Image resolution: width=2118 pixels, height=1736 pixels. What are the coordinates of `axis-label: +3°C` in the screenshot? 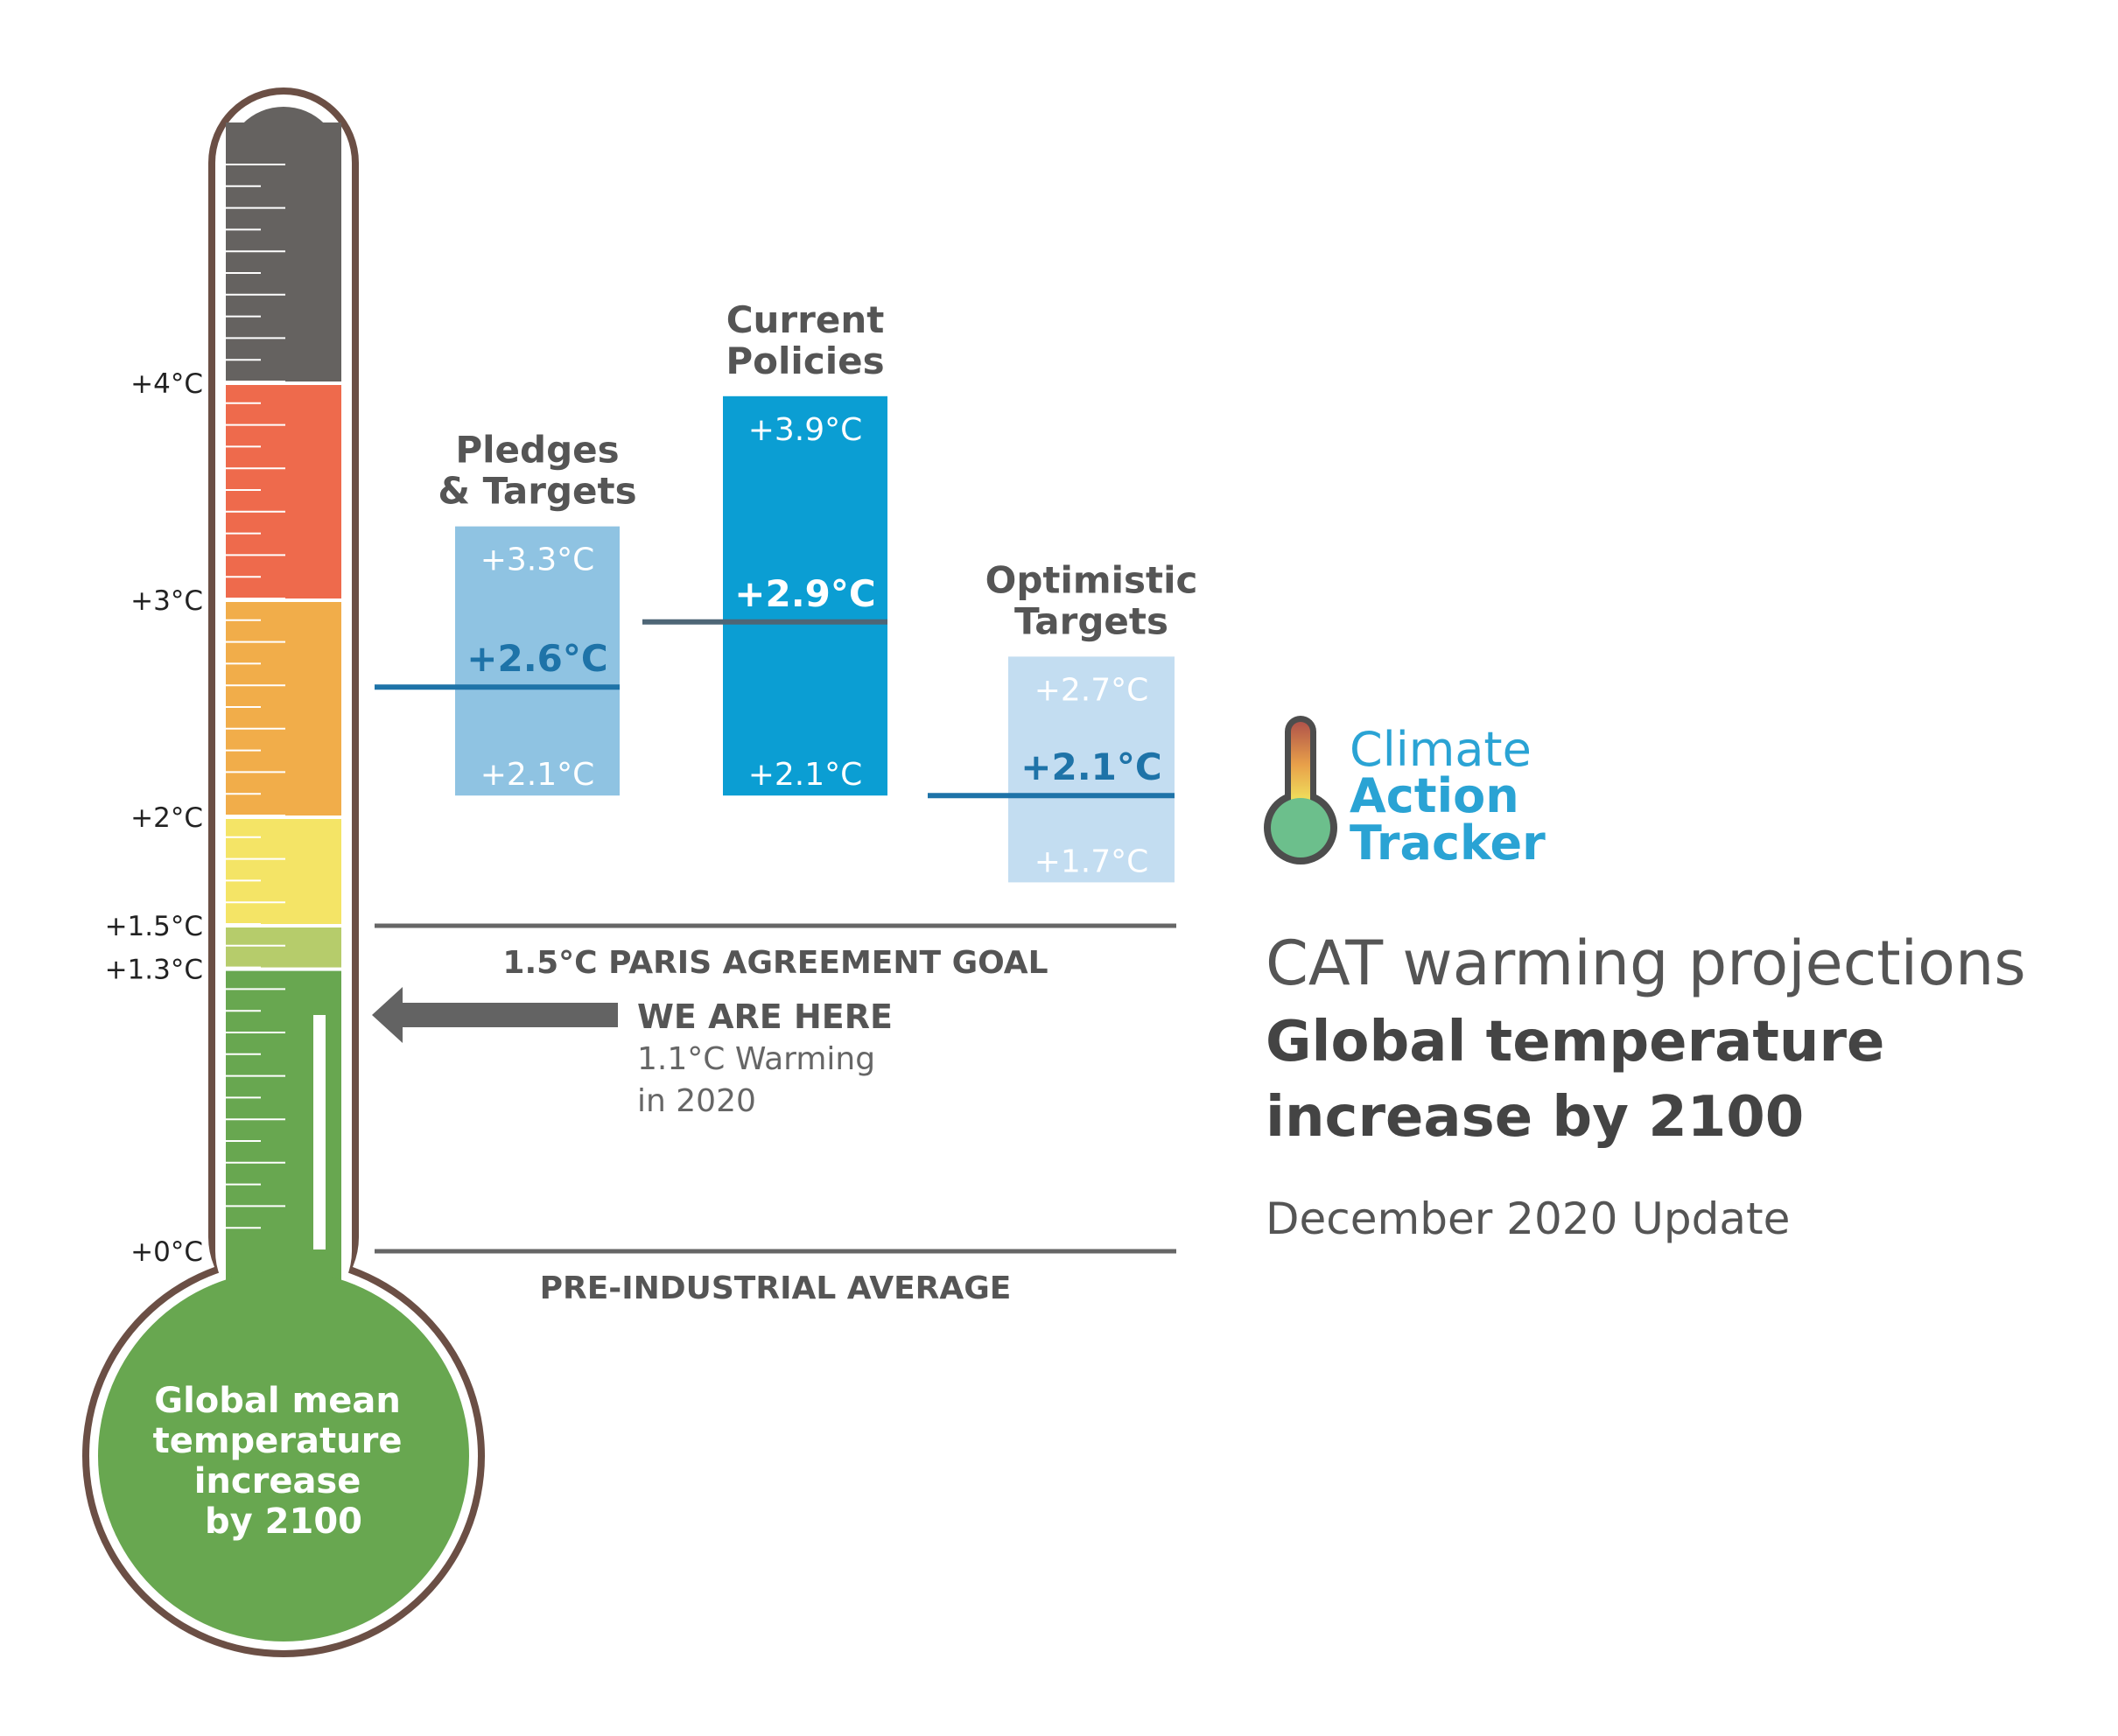 It's located at (166, 601).